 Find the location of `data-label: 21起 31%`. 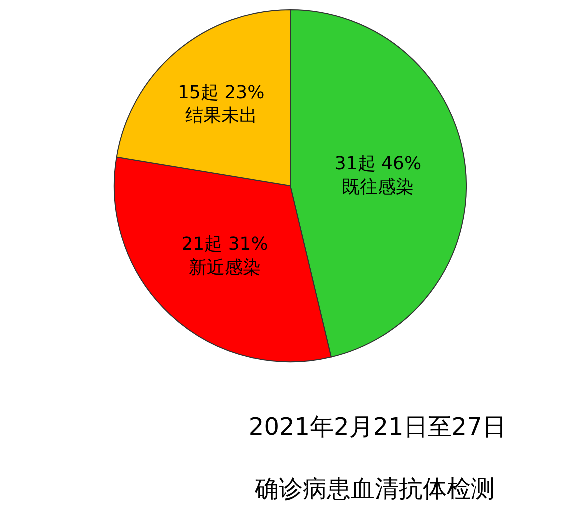

data-label: 21起 31% is located at coordinates (225, 245).